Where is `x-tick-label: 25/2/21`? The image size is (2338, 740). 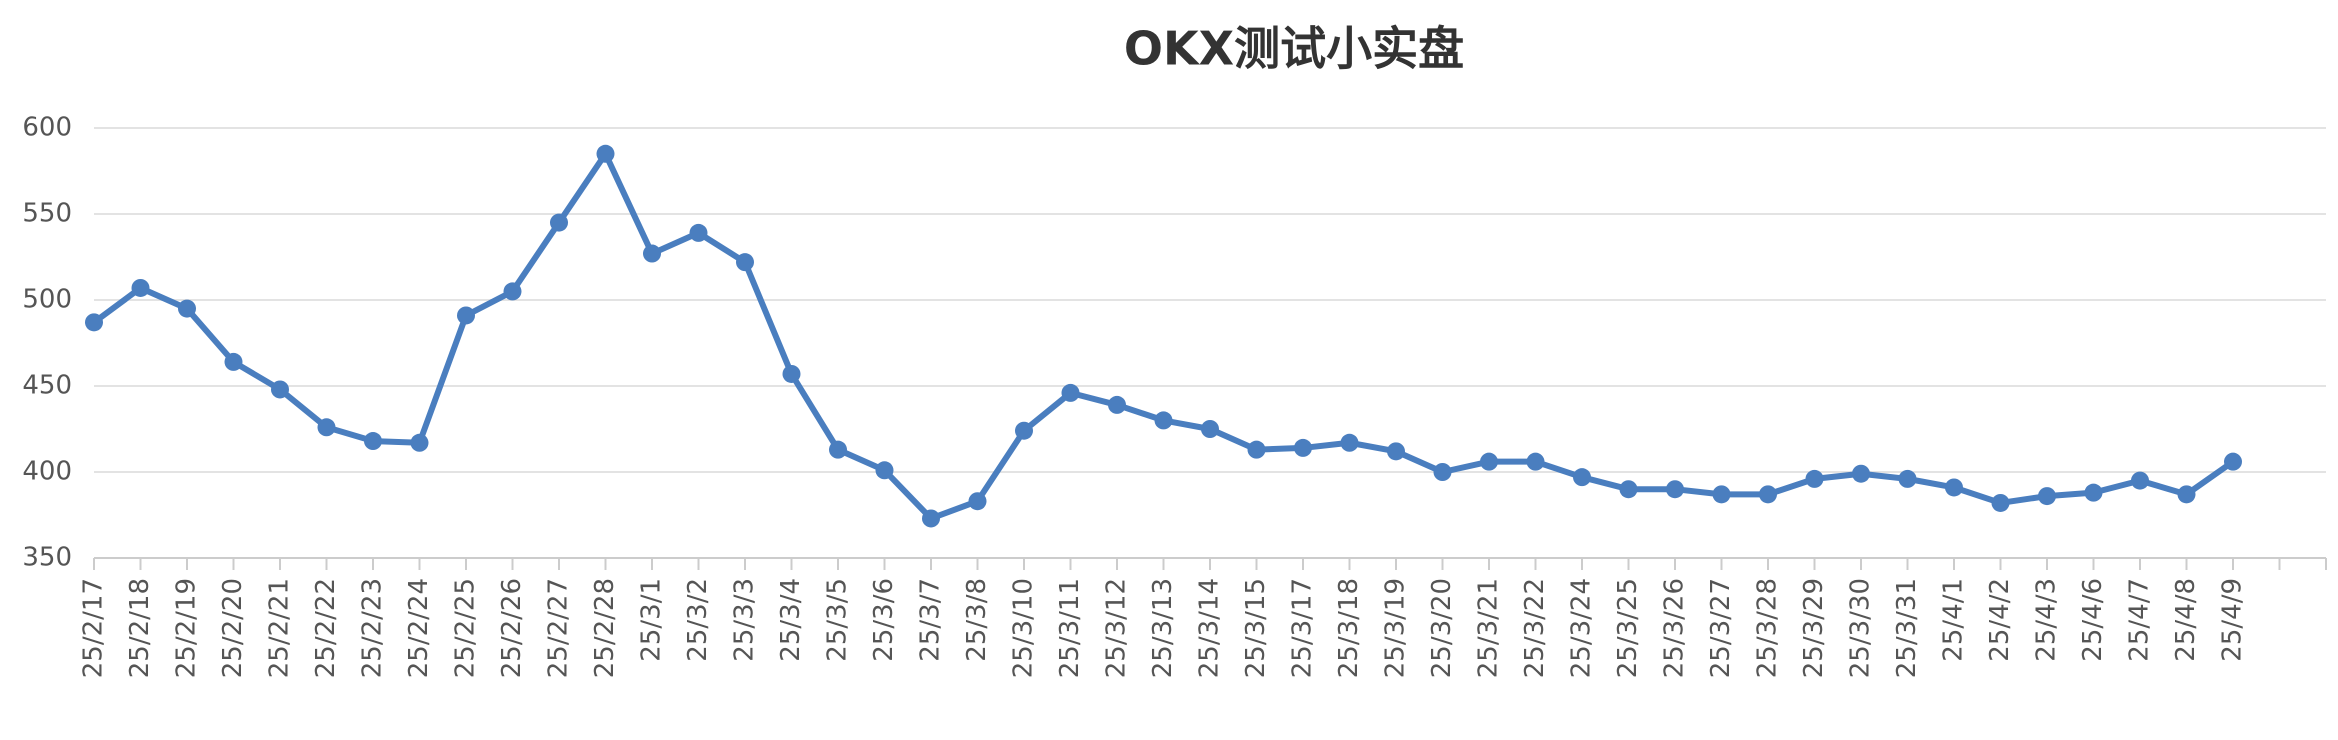
x-tick-label: 25/2/21 is located at coordinates (280, 628).